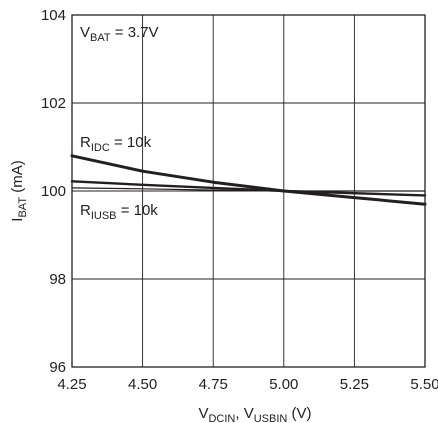  What do you see at coordinates (85, 210) in the screenshot?
I see `annotation-riusb-main: R` at bounding box center [85, 210].